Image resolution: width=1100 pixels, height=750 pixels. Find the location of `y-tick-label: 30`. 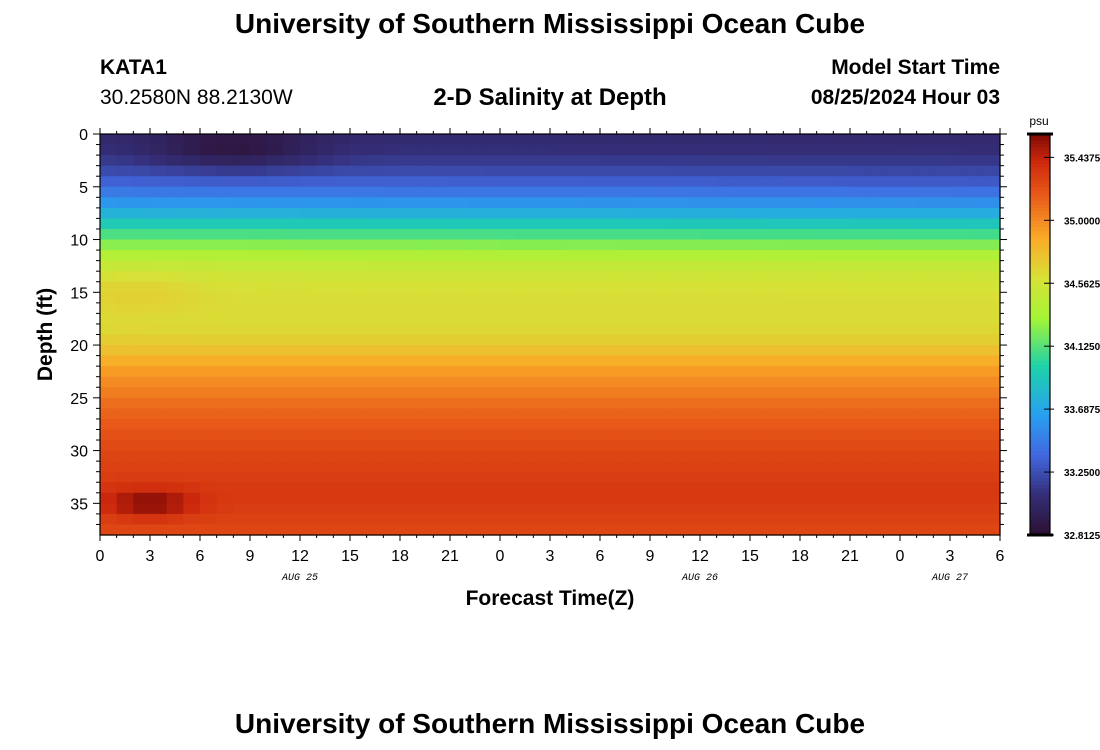

y-tick-label: 30 is located at coordinates (79, 452).